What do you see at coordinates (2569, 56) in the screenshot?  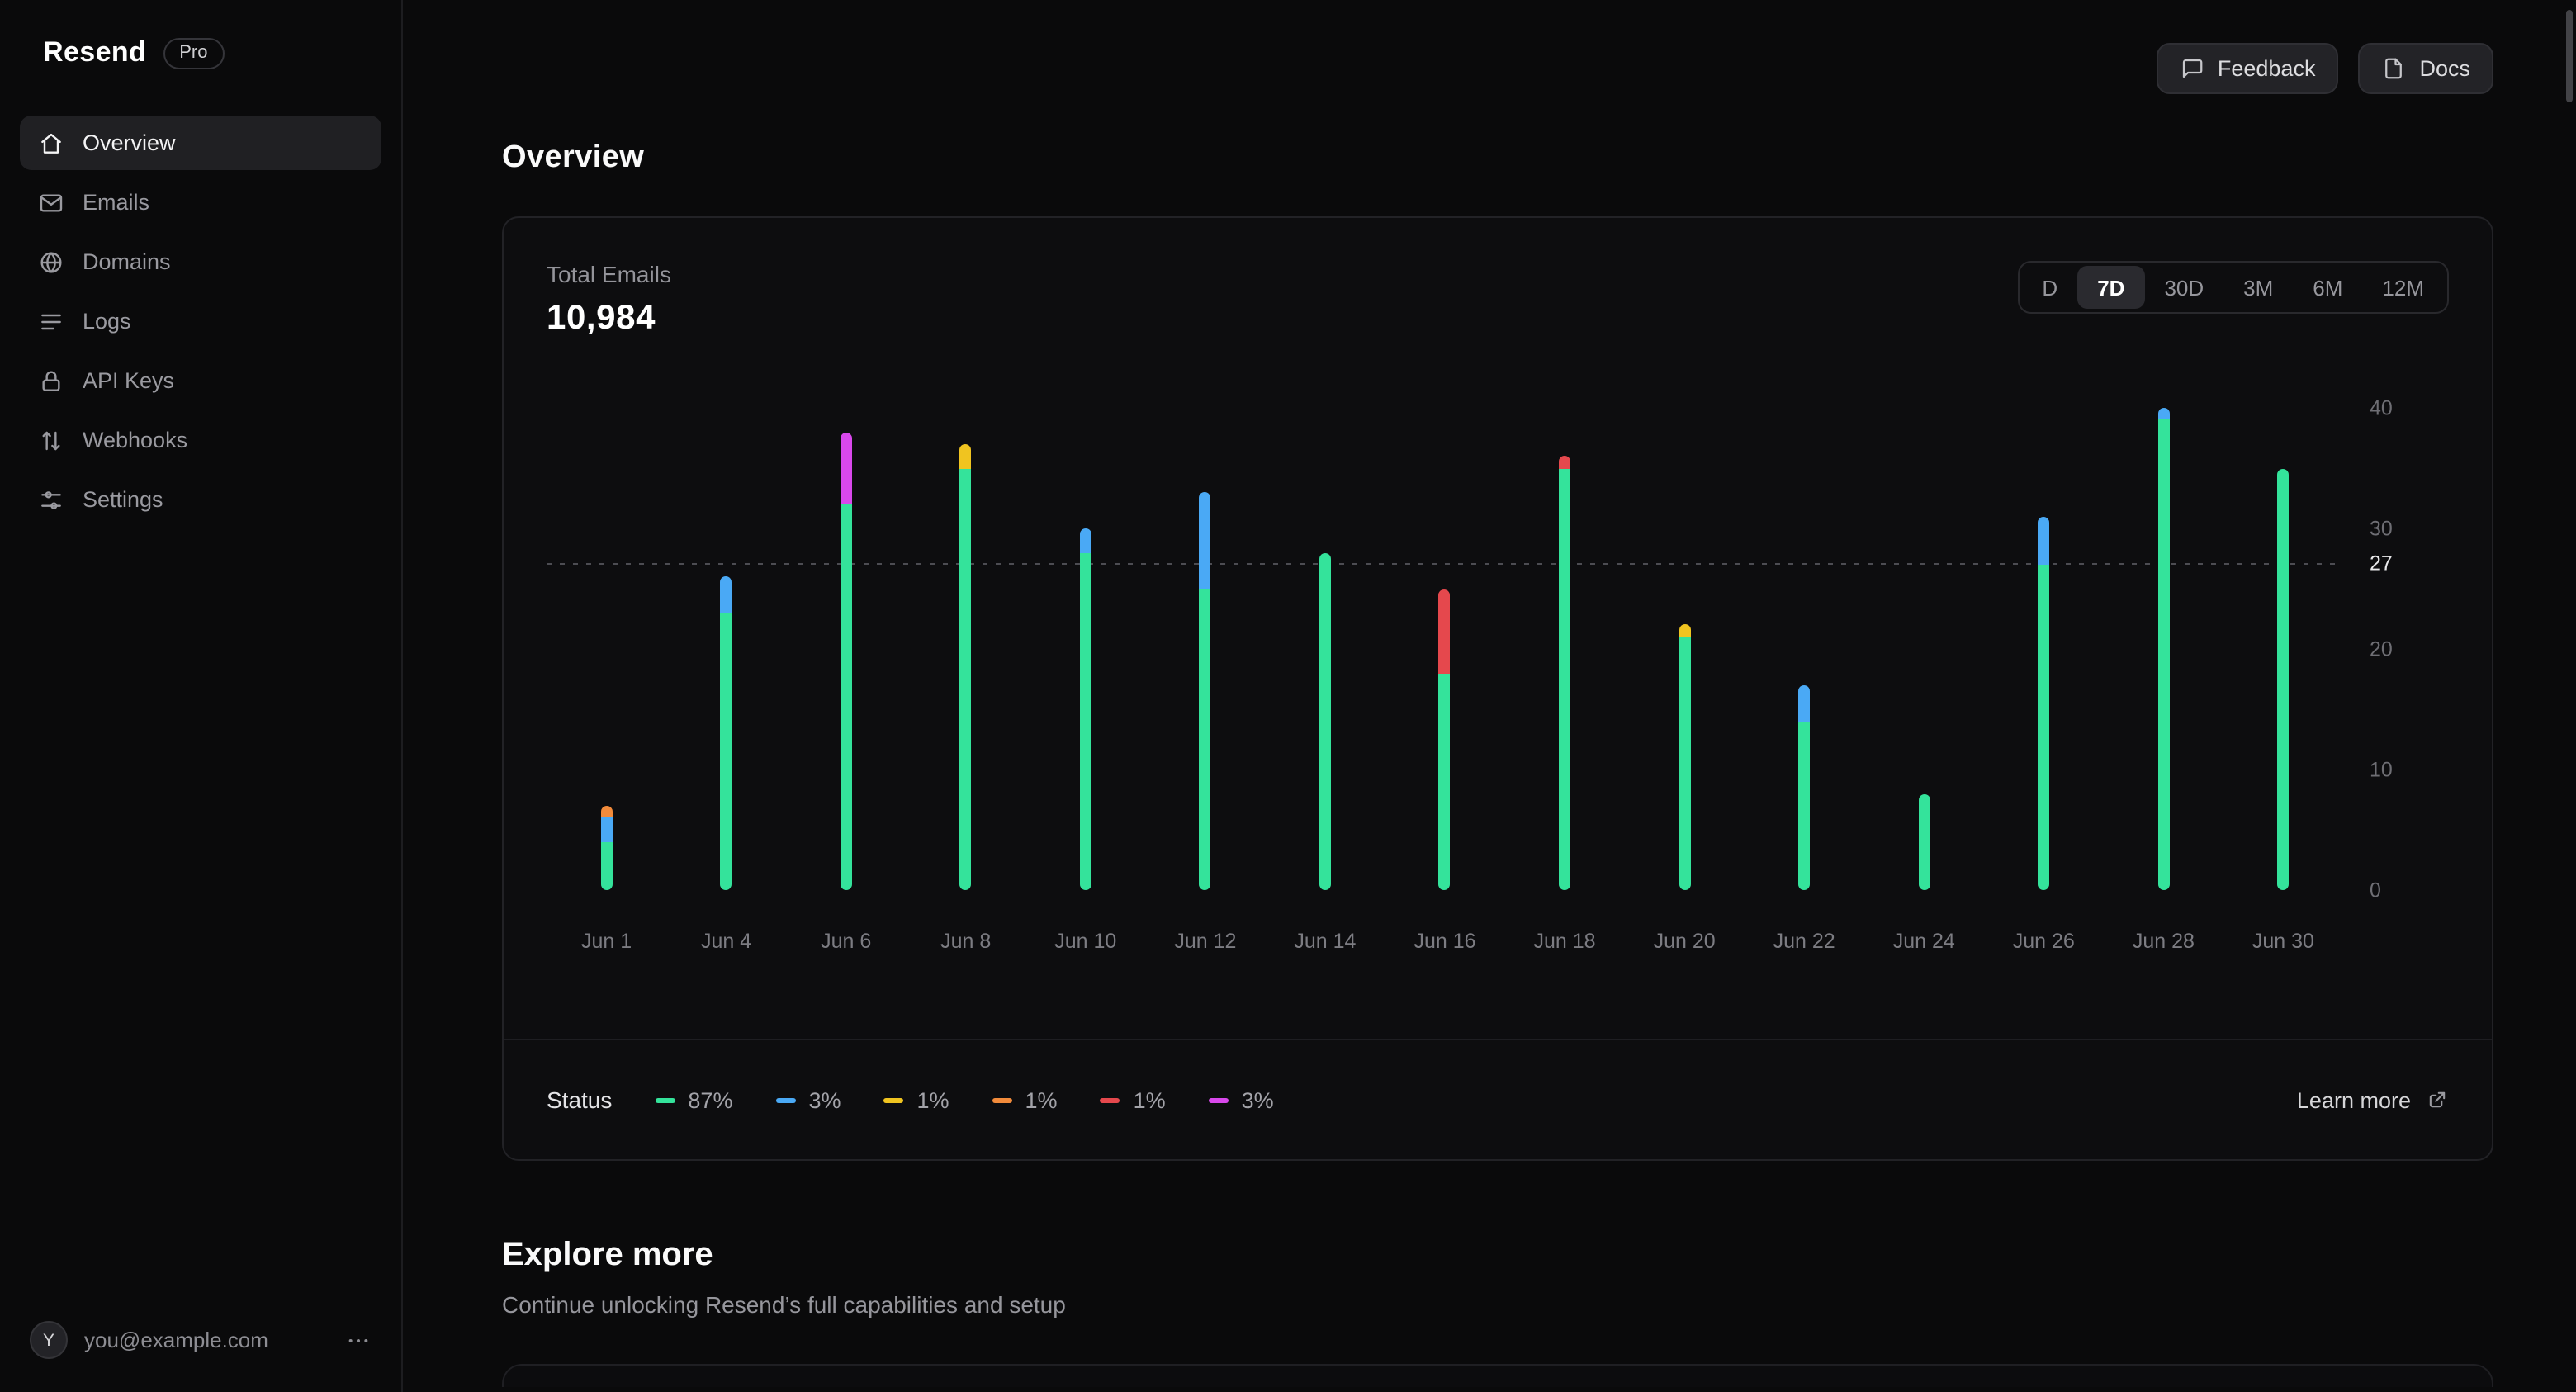 I see `scrollbar` at bounding box center [2569, 56].